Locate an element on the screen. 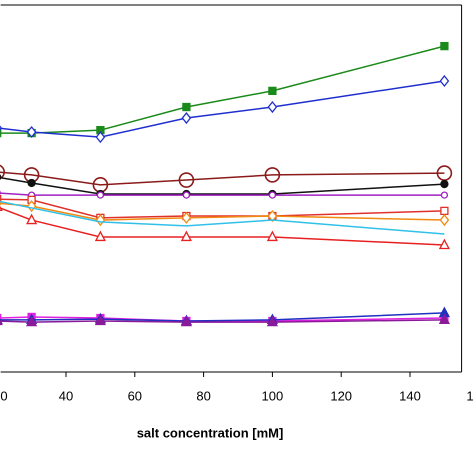  x-tick-label: 40 is located at coordinates (66, 395).